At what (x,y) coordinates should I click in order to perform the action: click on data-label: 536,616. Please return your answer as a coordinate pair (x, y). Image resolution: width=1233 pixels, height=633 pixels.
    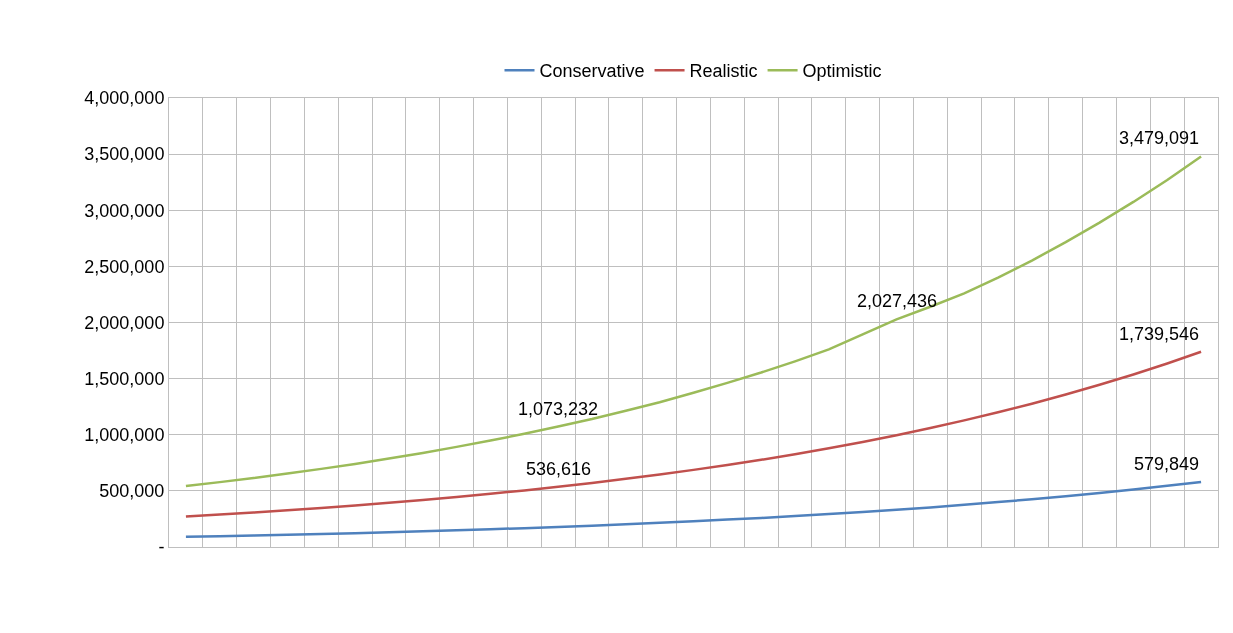
    Looking at the image, I should click on (559, 469).